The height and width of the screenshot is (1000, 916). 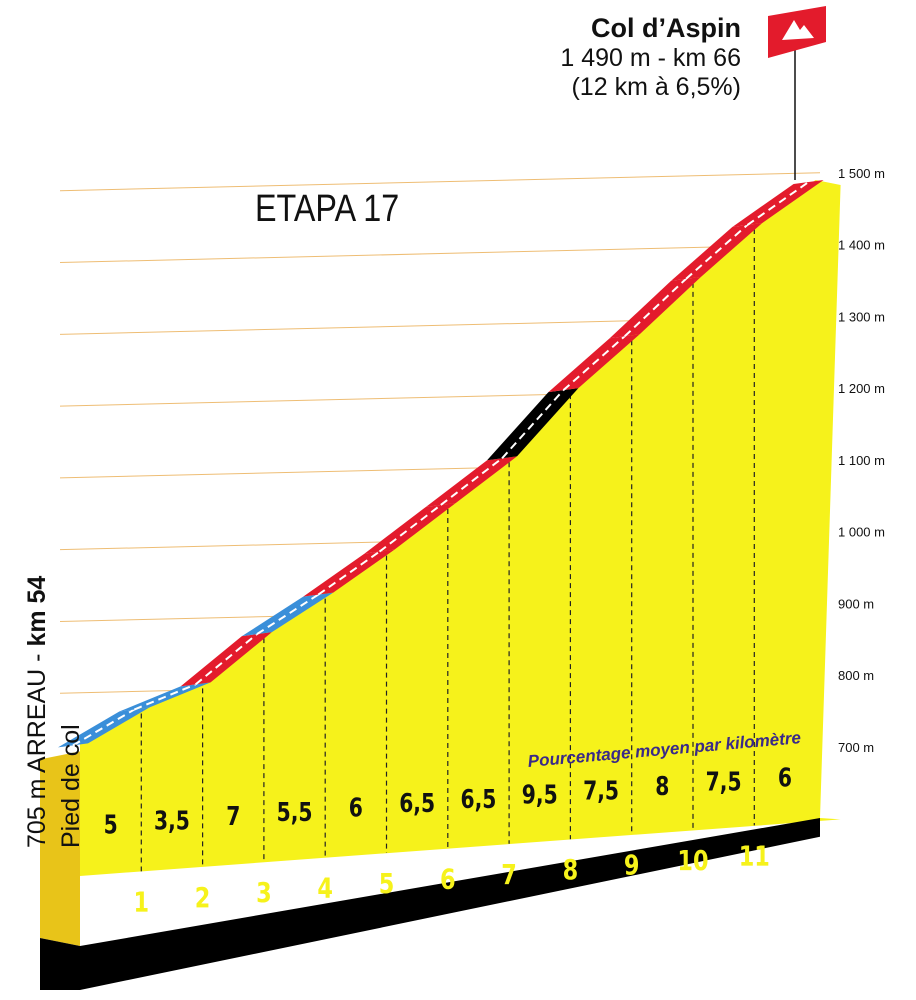 What do you see at coordinates (203, 896) in the screenshot?
I see `km-tick-label: 2` at bounding box center [203, 896].